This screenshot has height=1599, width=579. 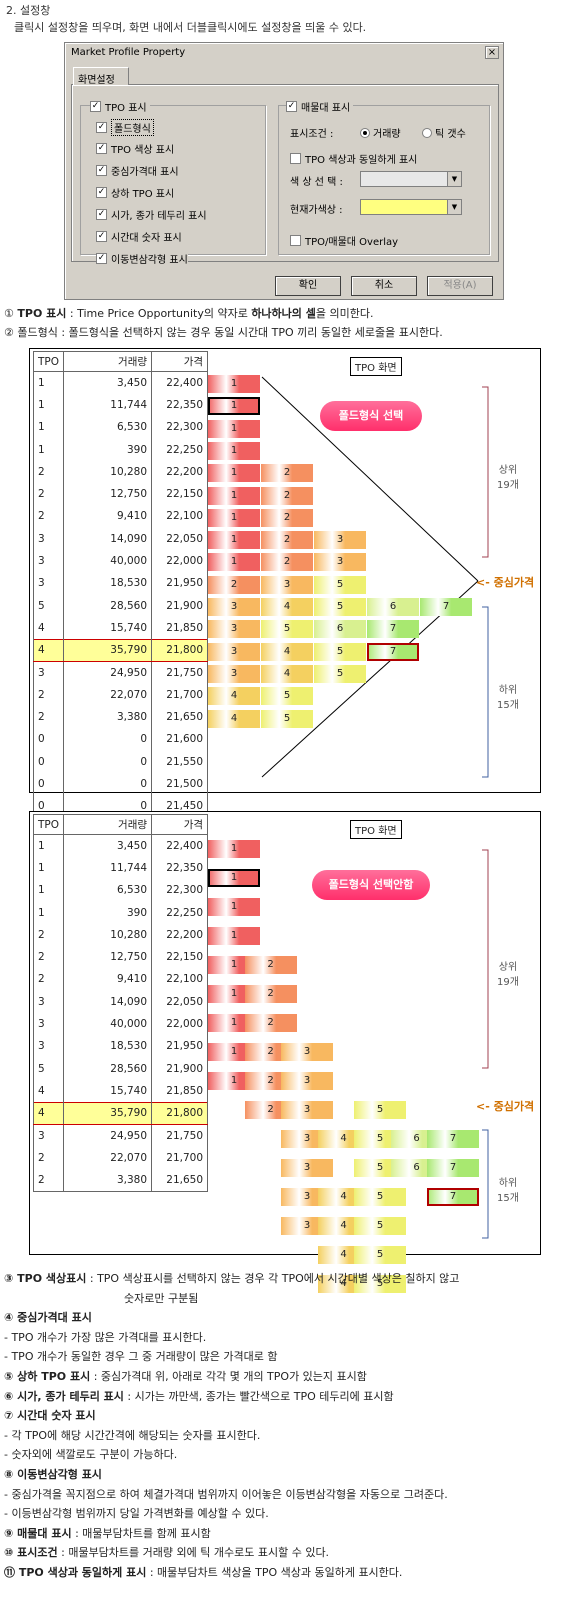 What do you see at coordinates (151, 215) in the screenshot?
I see `open-close-border-checkbox: ✓ 시가, 종가 테두리 표시` at bounding box center [151, 215].